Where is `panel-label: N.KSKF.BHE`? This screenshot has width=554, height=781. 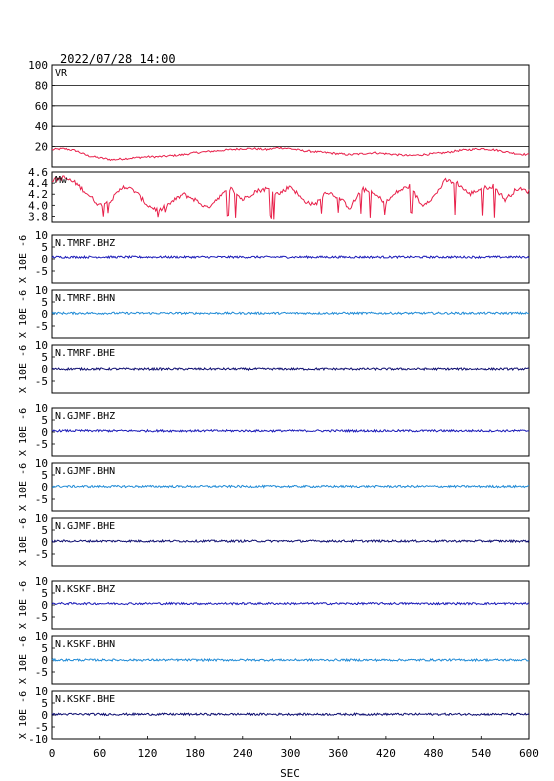
panel-label: N.KSKF.BHE is located at coordinates (85, 699).